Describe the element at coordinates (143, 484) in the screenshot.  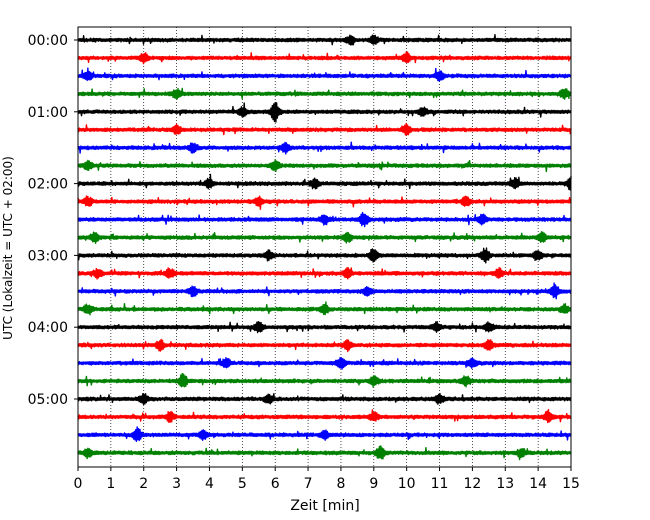
I see `x-tick-label: 2` at that location.